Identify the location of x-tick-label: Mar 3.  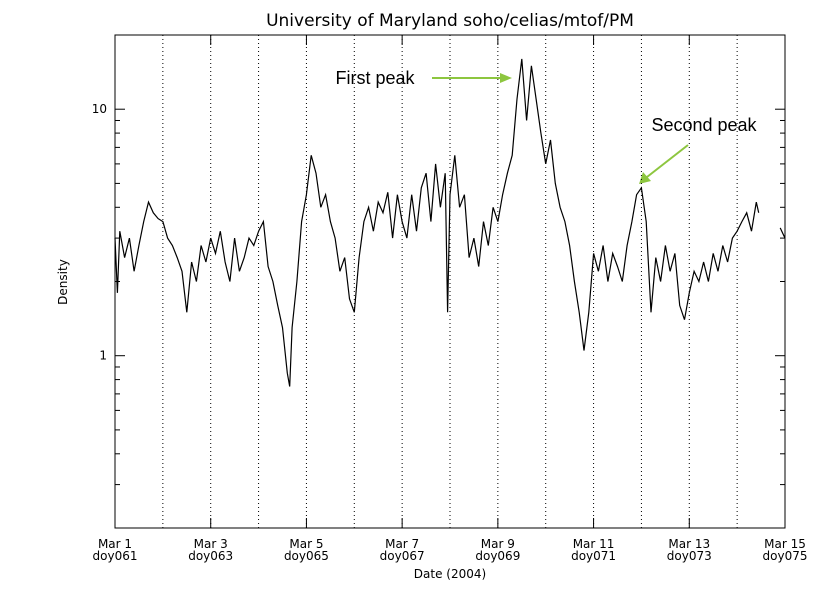
(211, 544).